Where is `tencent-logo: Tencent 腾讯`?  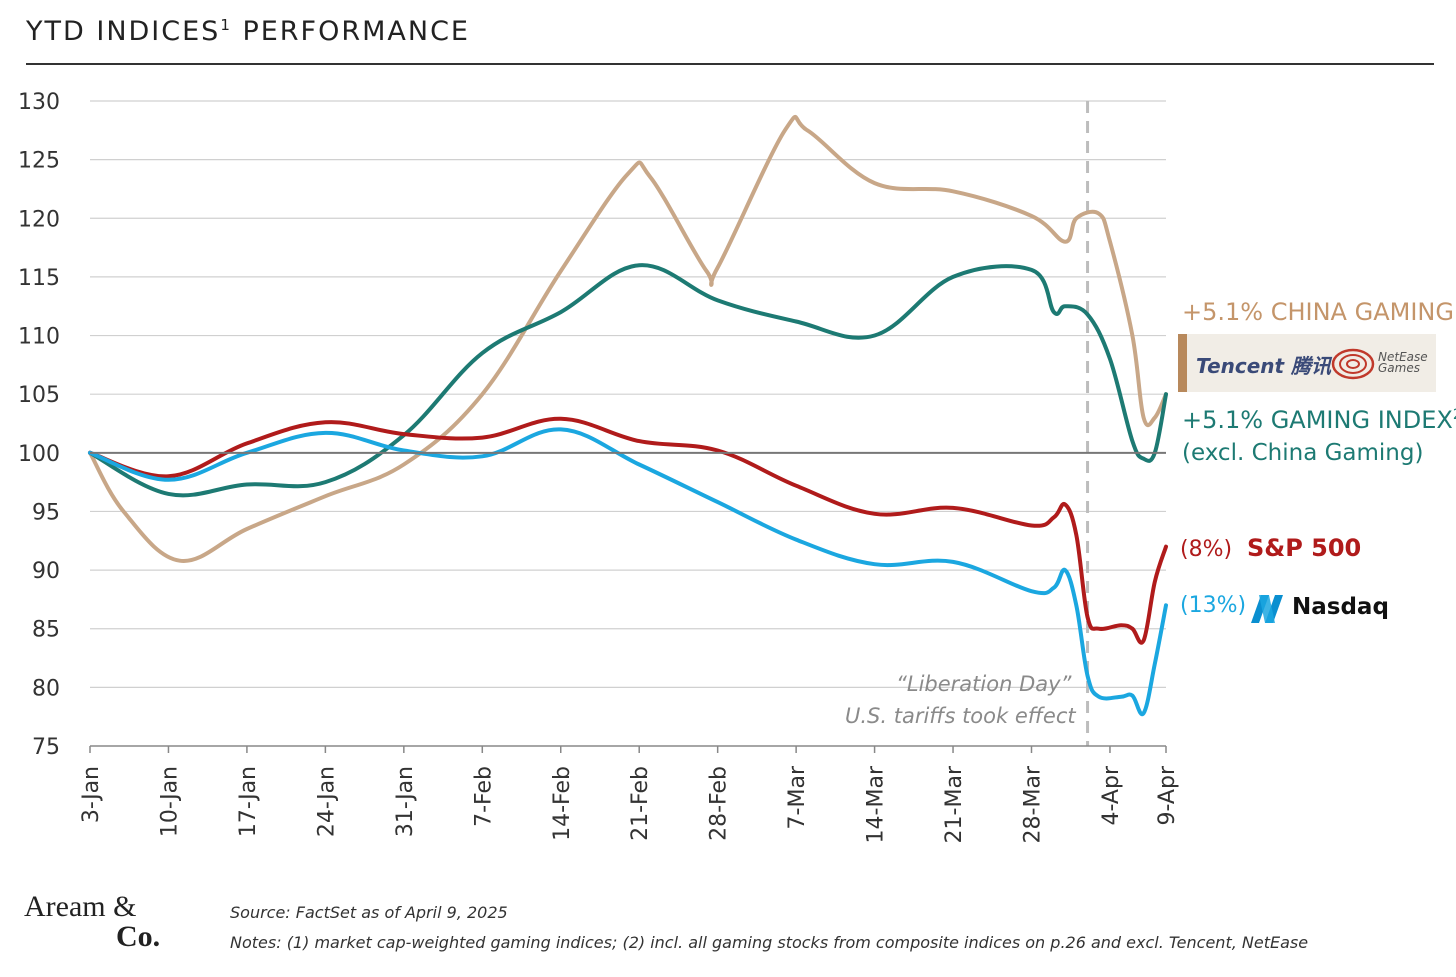 tencent-logo: Tencent 腾讯 is located at coordinates (1264, 366).